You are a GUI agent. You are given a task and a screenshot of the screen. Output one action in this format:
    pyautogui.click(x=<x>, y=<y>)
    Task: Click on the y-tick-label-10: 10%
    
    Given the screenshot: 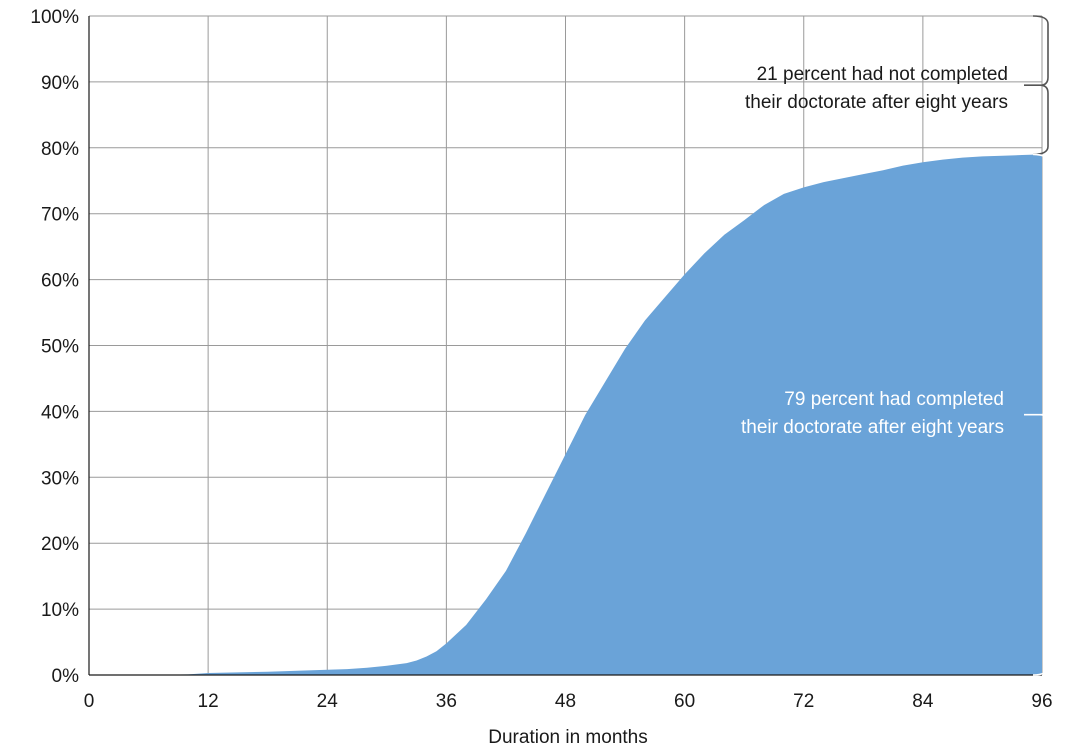 What is the action you would take?
    pyautogui.click(x=60, y=610)
    